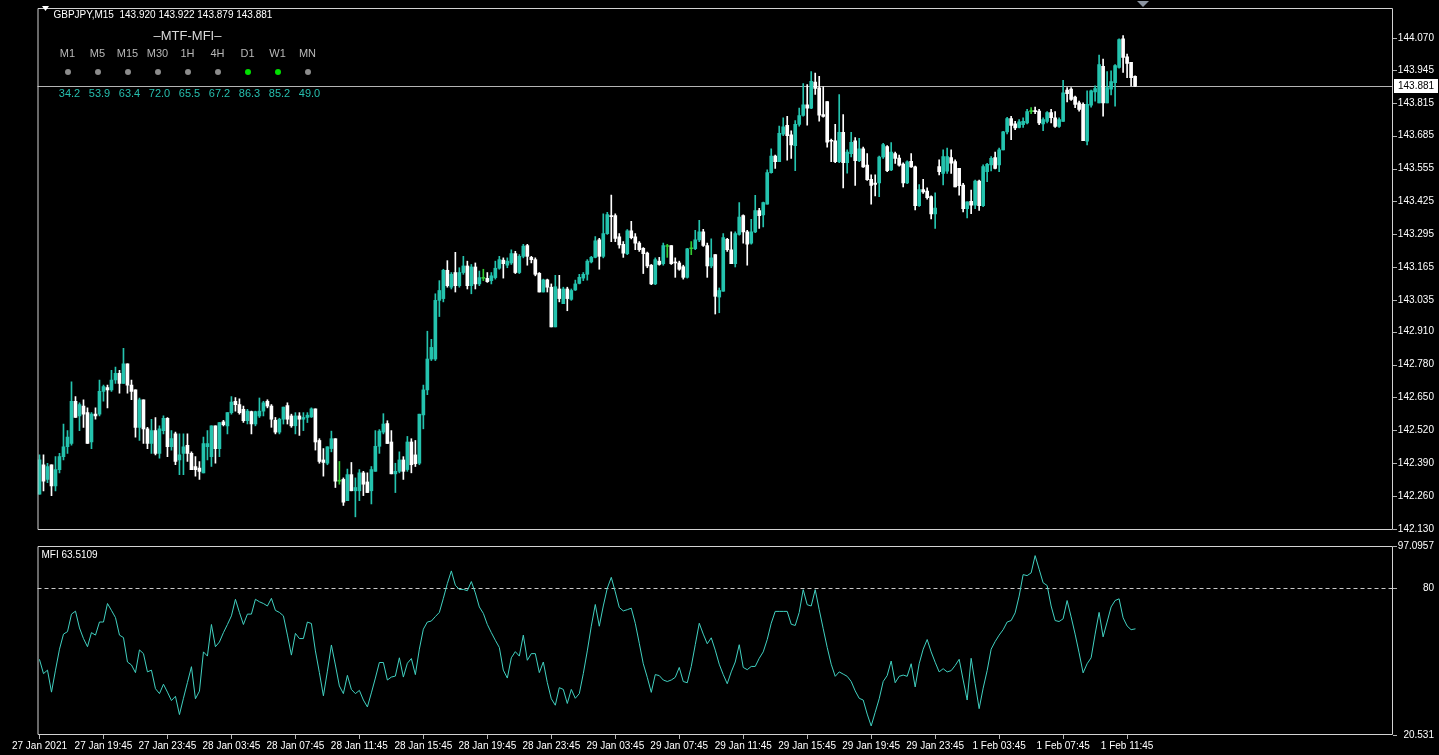 Image resolution: width=1439 pixels, height=755 pixels. Describe the element at coordinates (219, 93) in the screenshot. I see `annotation: 67.2` at that location.